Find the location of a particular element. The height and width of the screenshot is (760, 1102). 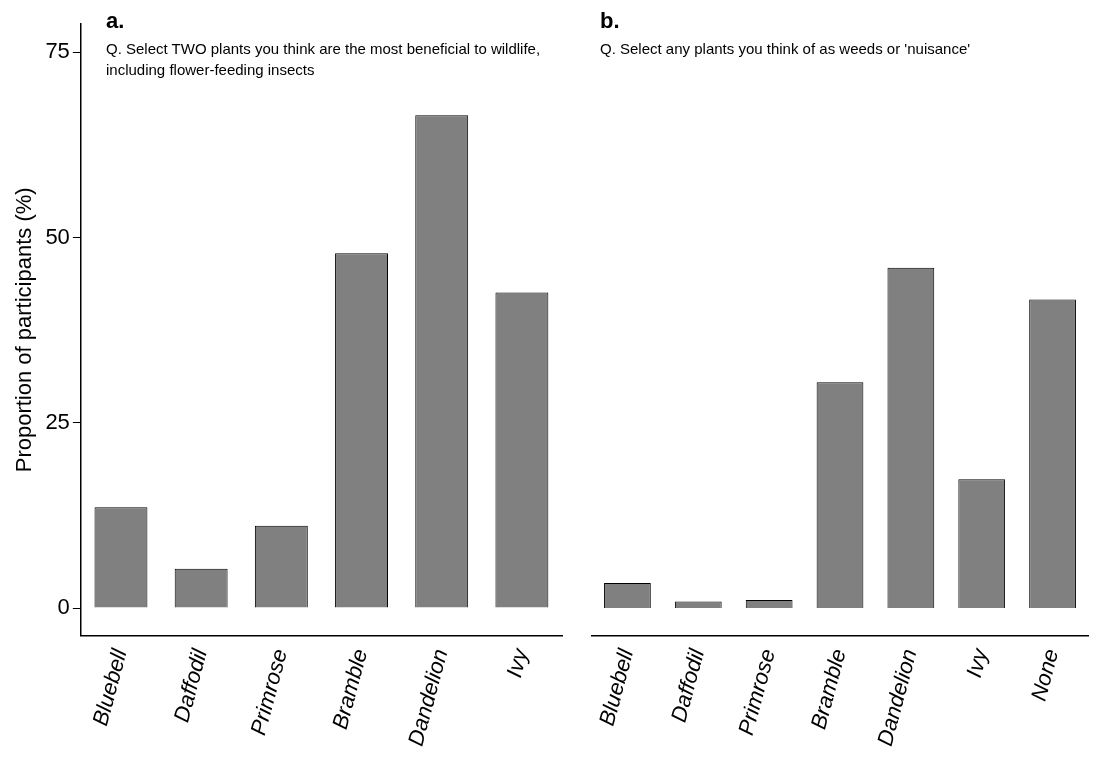

y-tick-label: 75 is located at coordinates (57, 51).